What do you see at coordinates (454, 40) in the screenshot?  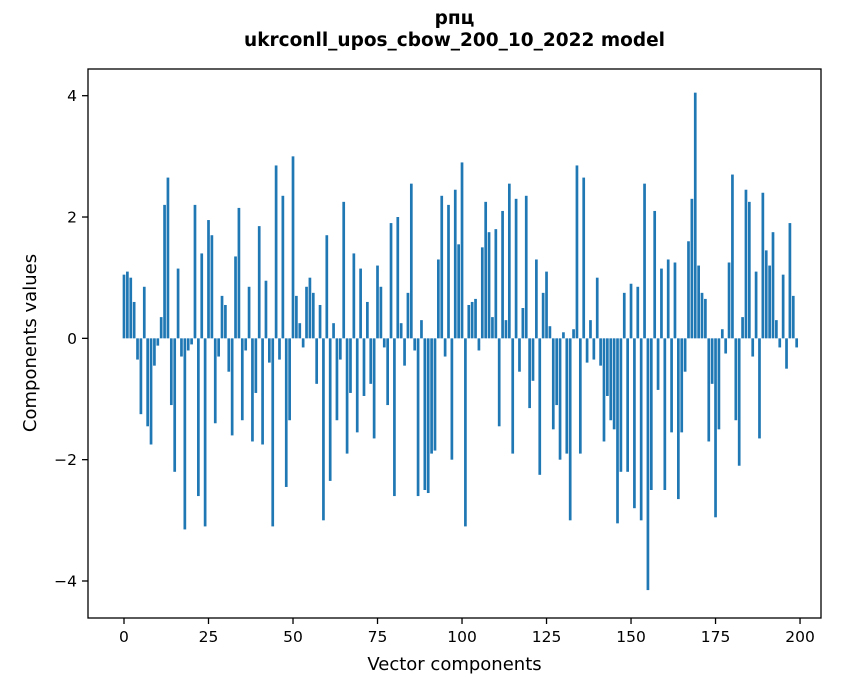 I see `chart-title-line2: ukrconll_upos_cbow_200_10_2022 model` at bounding box center [454, 40].